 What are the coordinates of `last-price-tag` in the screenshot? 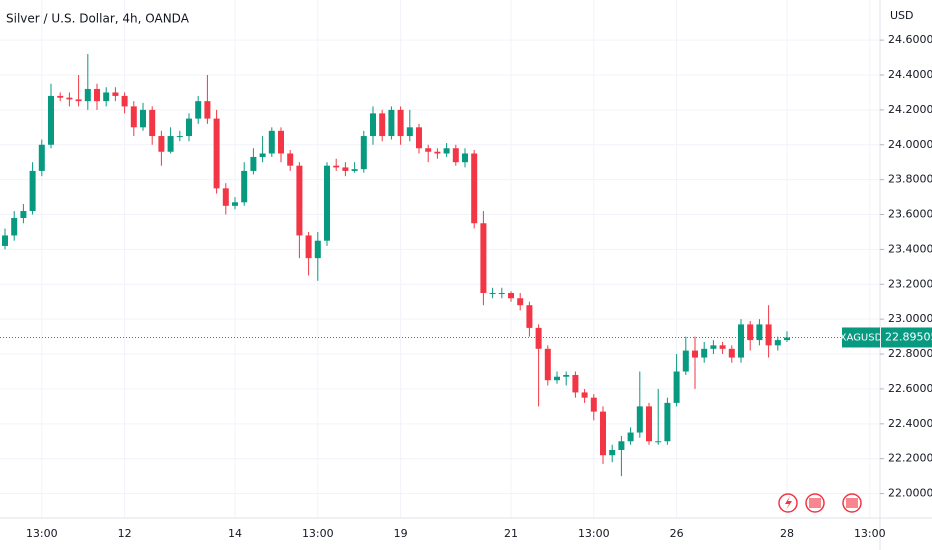 It's located at (906, 337).